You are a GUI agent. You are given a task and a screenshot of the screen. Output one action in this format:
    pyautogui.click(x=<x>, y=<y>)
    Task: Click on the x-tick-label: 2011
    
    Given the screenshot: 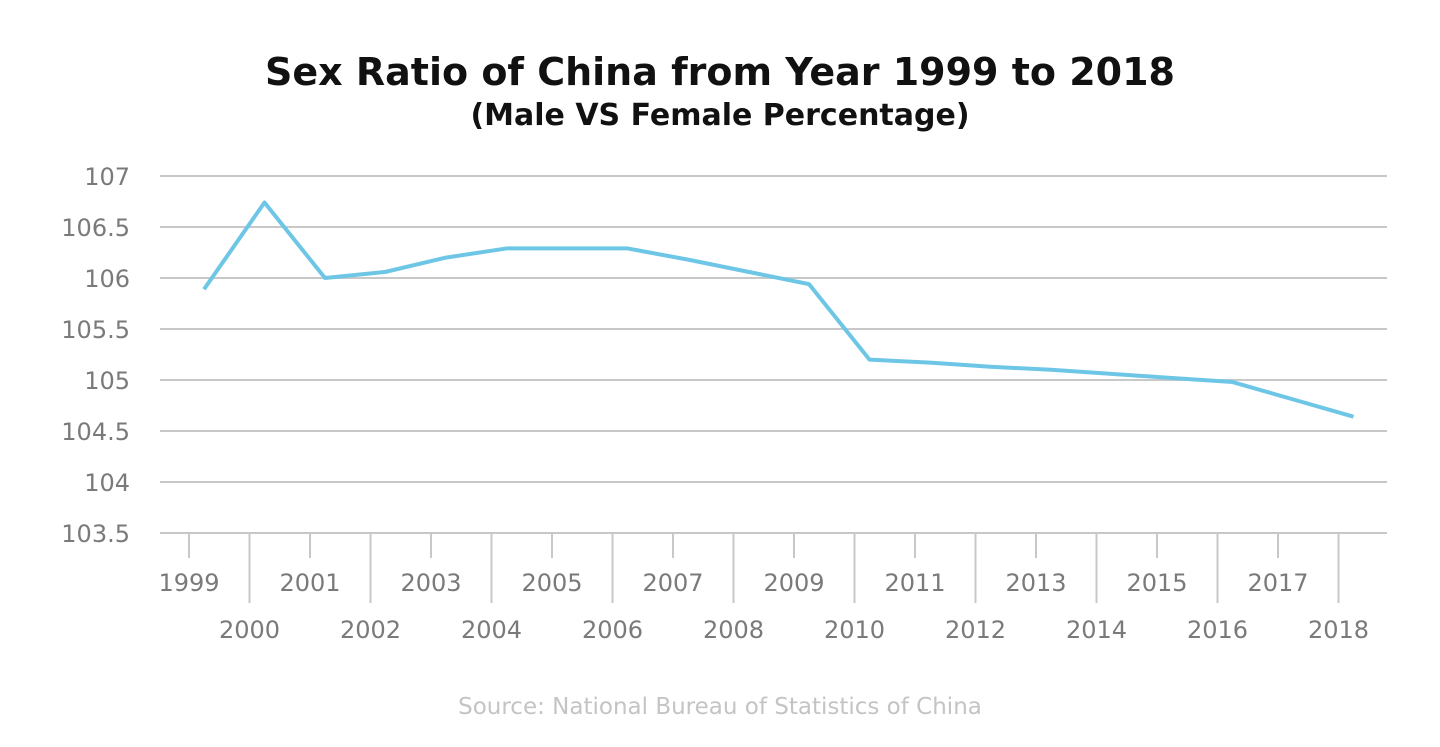 What is the action you would take?
    pyautogui.click(x=914, y=583)
    